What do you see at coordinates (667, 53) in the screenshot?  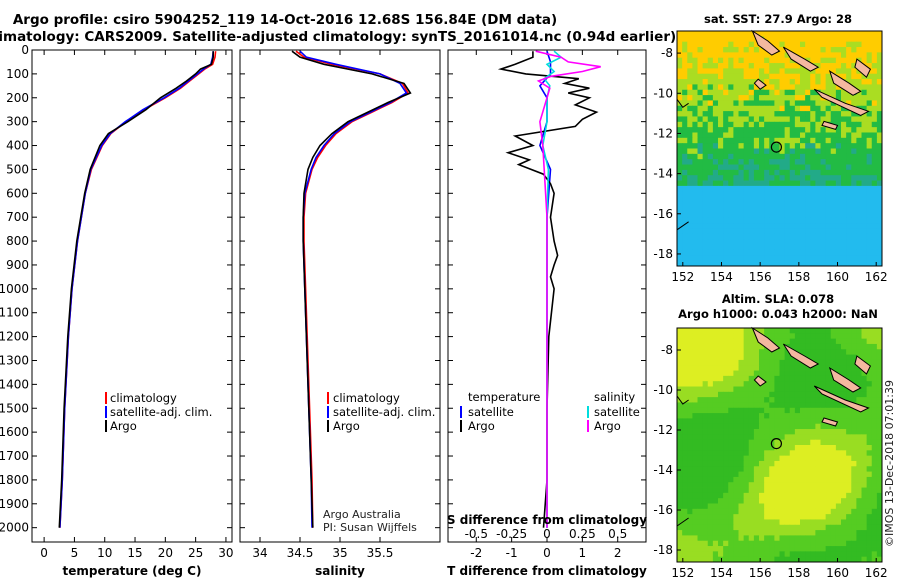 I see `map-y-tick-label: -8` at bounding box center [667, 53].